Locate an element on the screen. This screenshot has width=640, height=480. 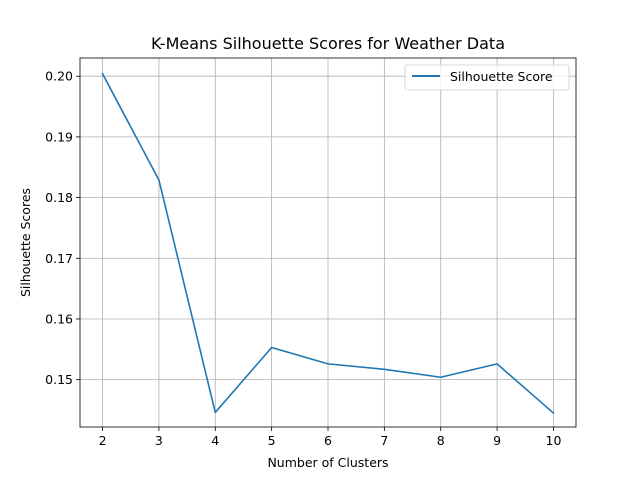
legend-box is located at coordinates (487, 77).